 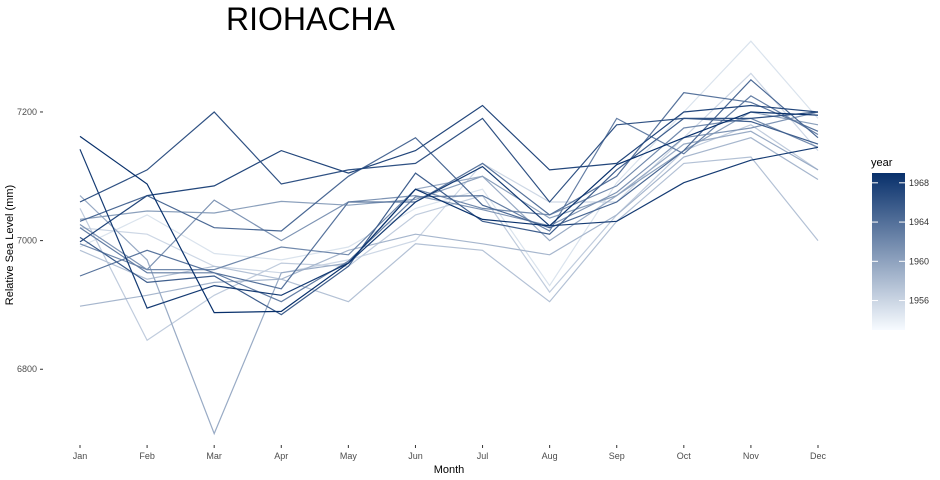 I want to click on x-tick-label: Nov, so click(x=751, y=456).